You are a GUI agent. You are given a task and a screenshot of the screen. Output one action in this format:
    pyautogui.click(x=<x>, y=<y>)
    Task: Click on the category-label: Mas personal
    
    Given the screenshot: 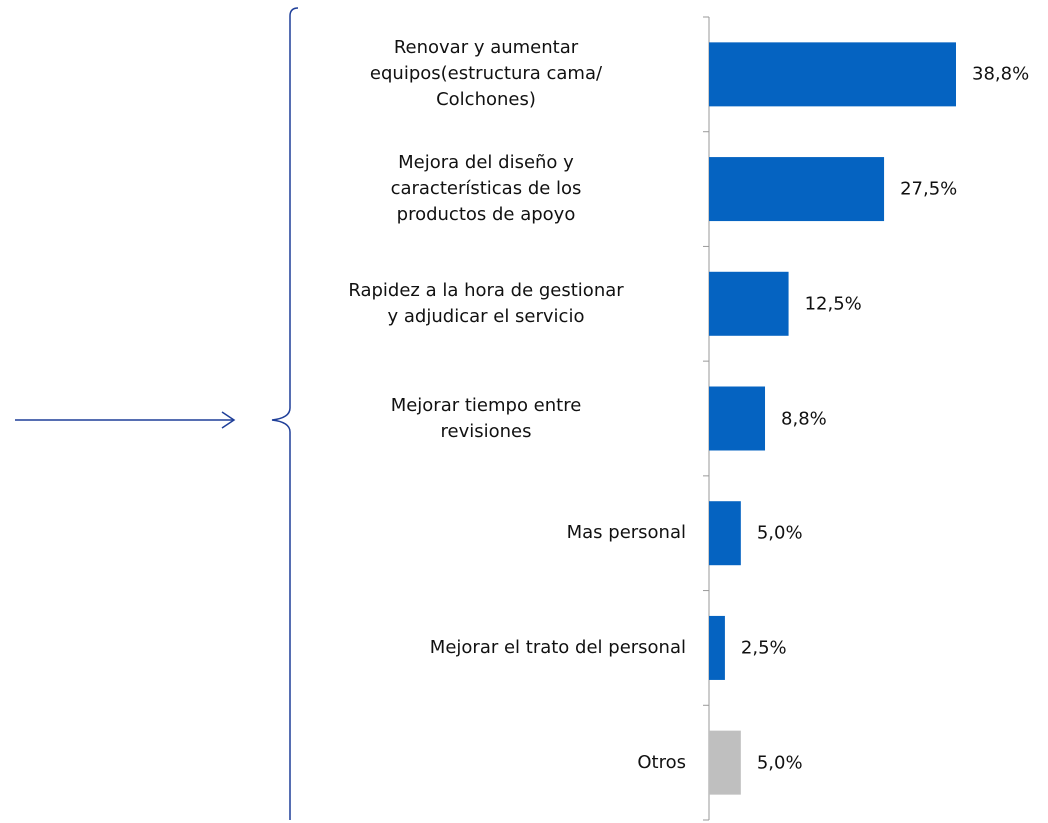 What is the action you would take?
    pyautogui.click(x=626, y=533)
    